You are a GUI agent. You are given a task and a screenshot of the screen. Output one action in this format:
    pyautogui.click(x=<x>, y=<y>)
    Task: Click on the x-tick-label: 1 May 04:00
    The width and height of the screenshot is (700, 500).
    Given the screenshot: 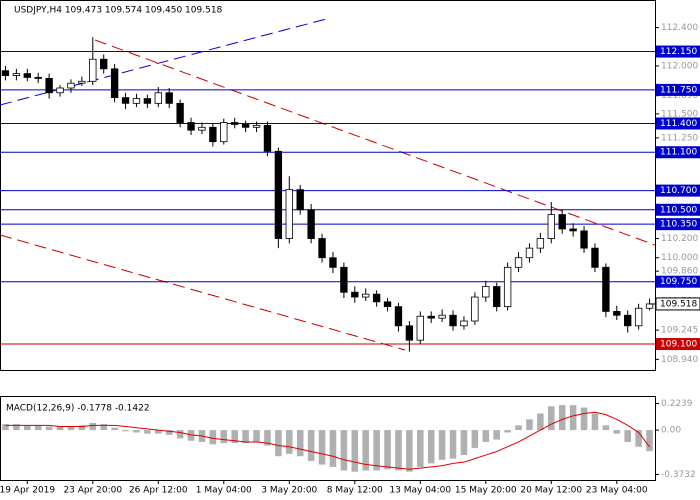 What is the action you would take?
    pyautogui.click(x=224, y=491)
    